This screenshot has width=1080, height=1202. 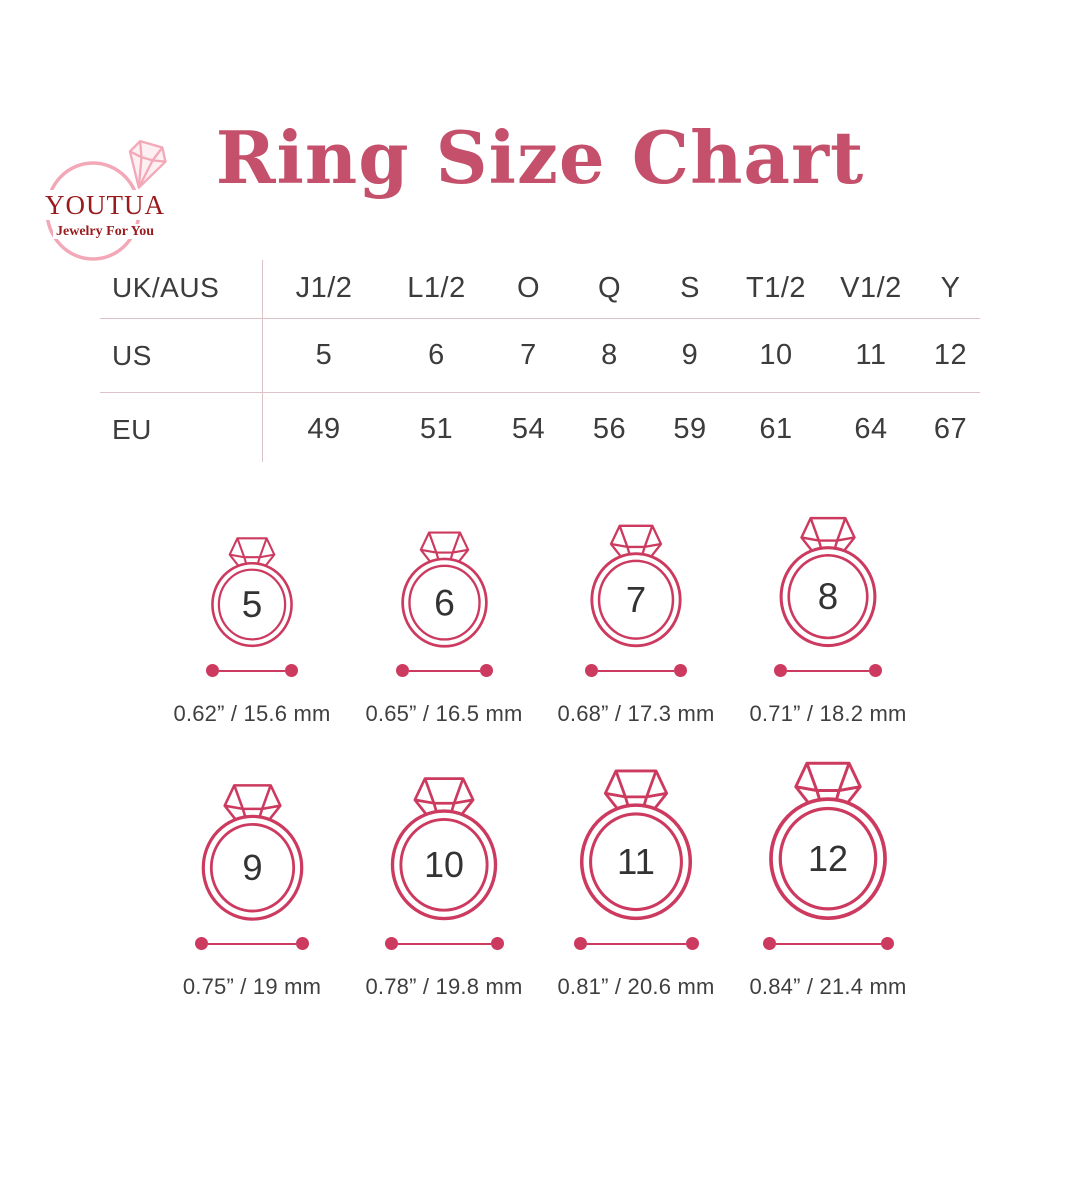 What do you see at coordinates (262, 361) in the screenshot?
I see `table-vertical-divider` at bounding box center [262, 361].